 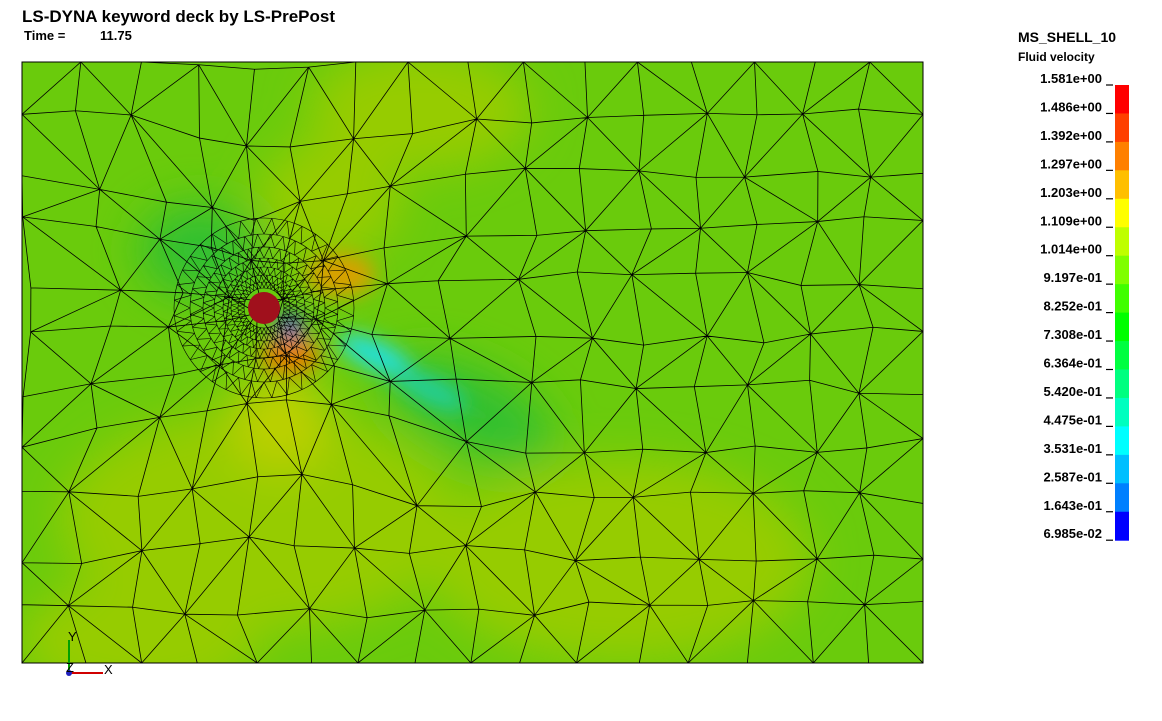 I want to click on cylinder, so click(x=264, y=308).